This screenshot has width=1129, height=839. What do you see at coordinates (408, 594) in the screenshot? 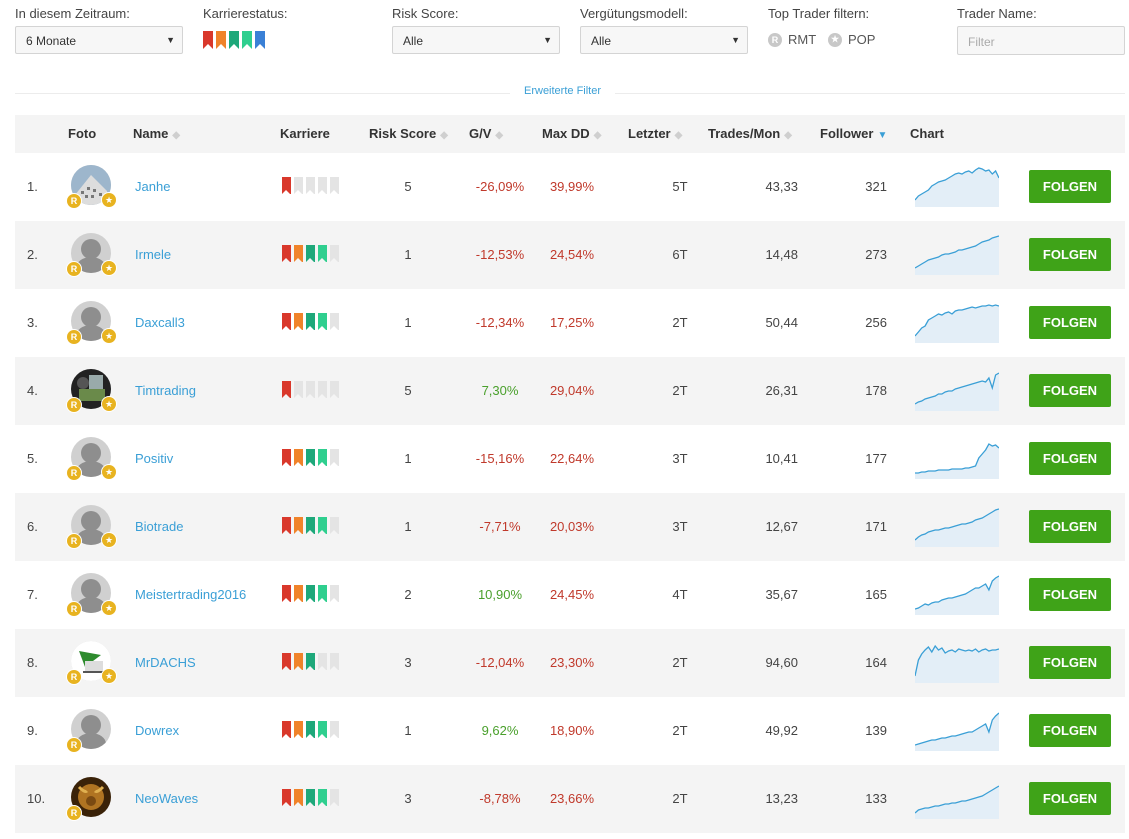
I see `risk-score: 2` at bounding box center [408, 594].